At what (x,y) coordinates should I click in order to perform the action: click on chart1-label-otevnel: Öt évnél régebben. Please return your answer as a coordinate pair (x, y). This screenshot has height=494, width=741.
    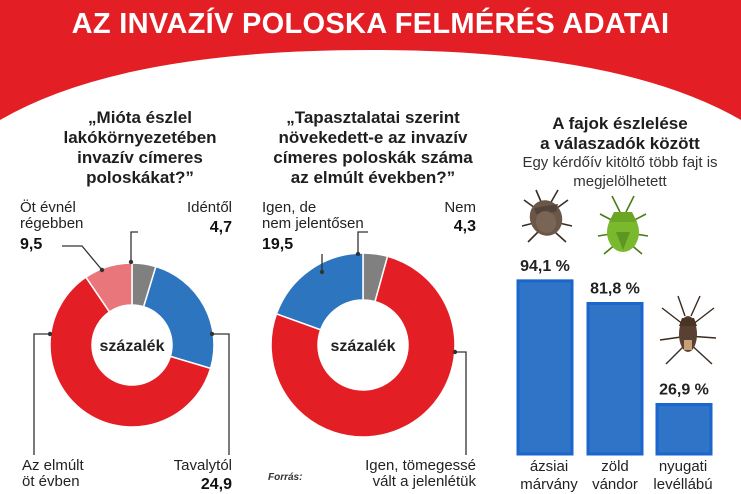
    Looking at the image, I should click on (51, 216).